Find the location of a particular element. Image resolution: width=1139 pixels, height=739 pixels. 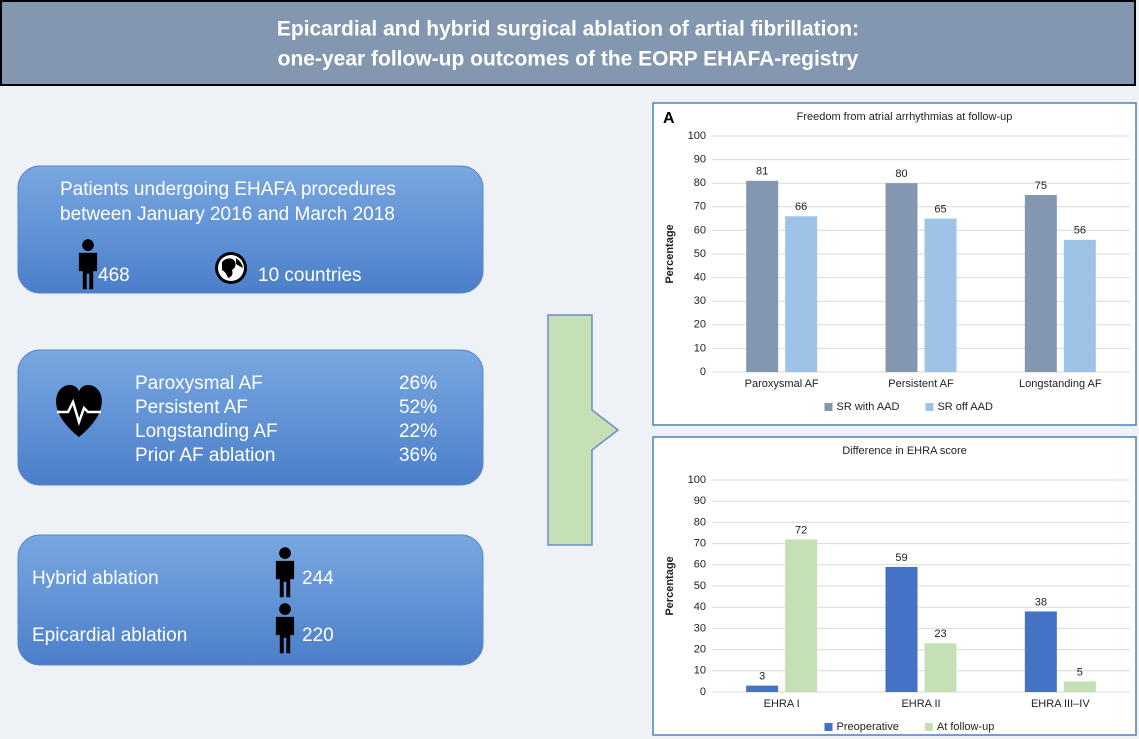

heart-icon is located at coordinates (79, 411).